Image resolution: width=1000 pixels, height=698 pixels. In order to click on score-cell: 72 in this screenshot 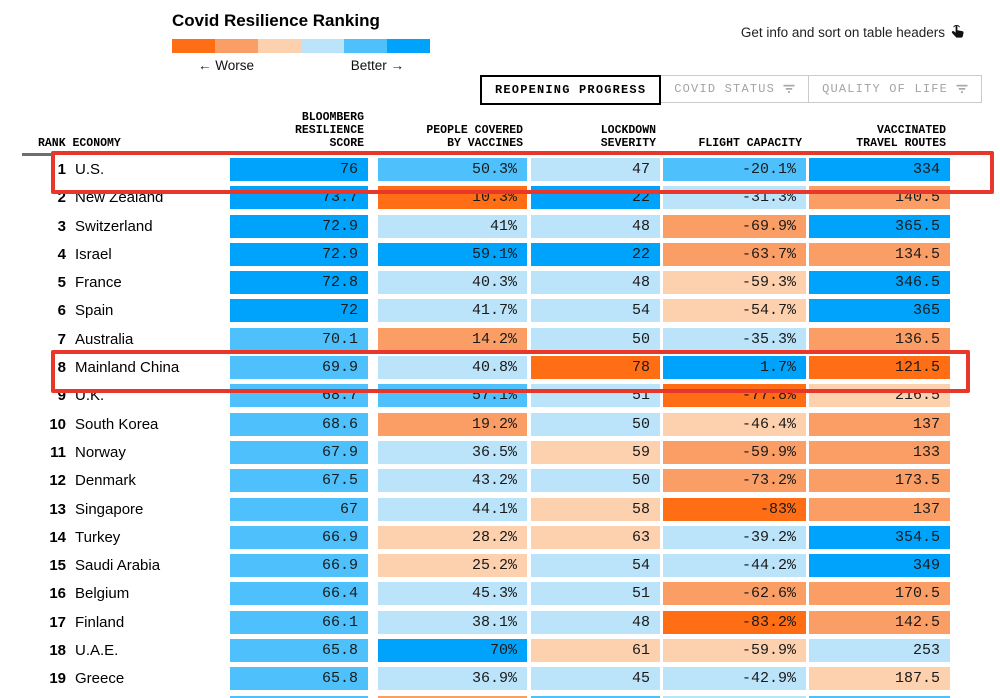, I will do `click(299, 311)`.